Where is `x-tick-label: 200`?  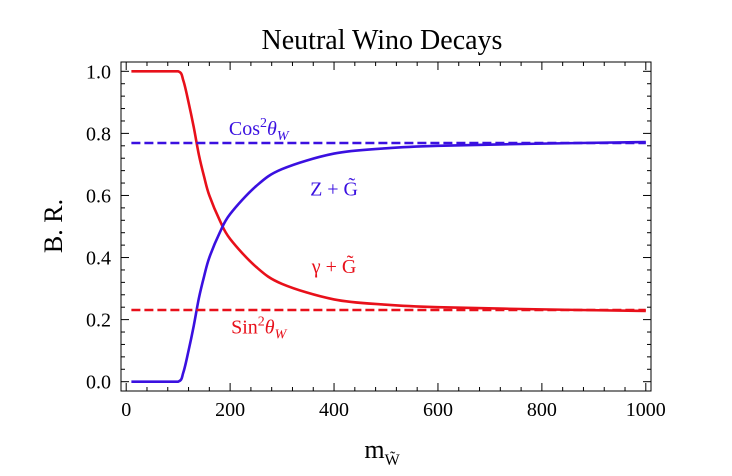
x-tick-label: 200 is located at coordinates (230, 410).